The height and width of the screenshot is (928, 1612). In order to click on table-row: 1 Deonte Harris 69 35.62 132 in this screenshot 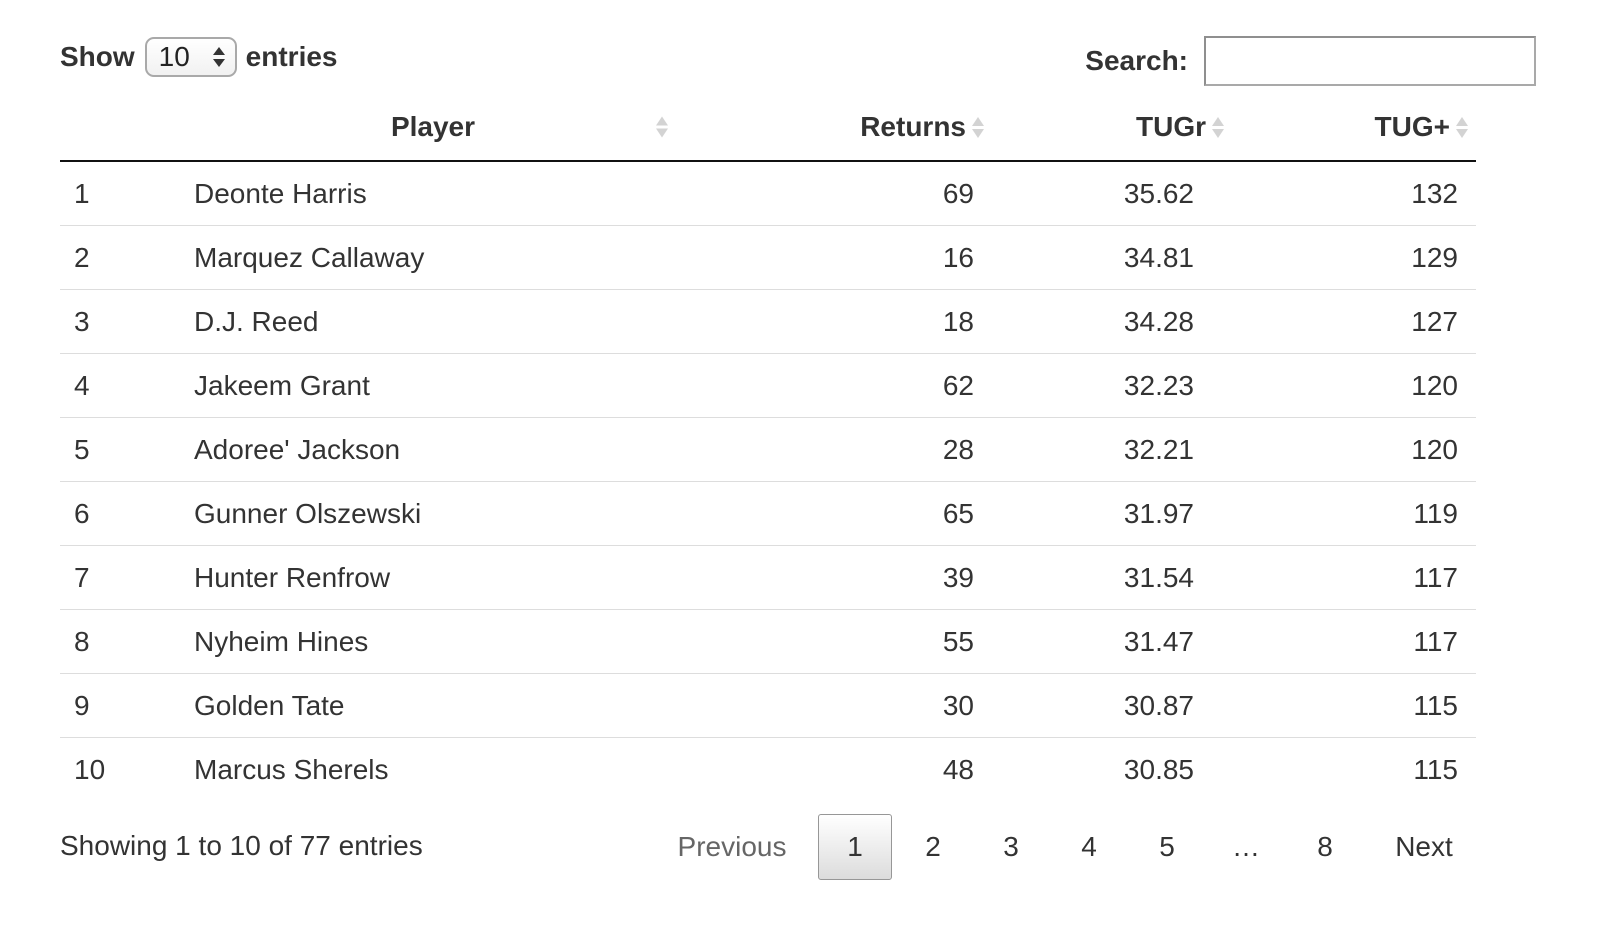, I will do `click(768, 193)`.